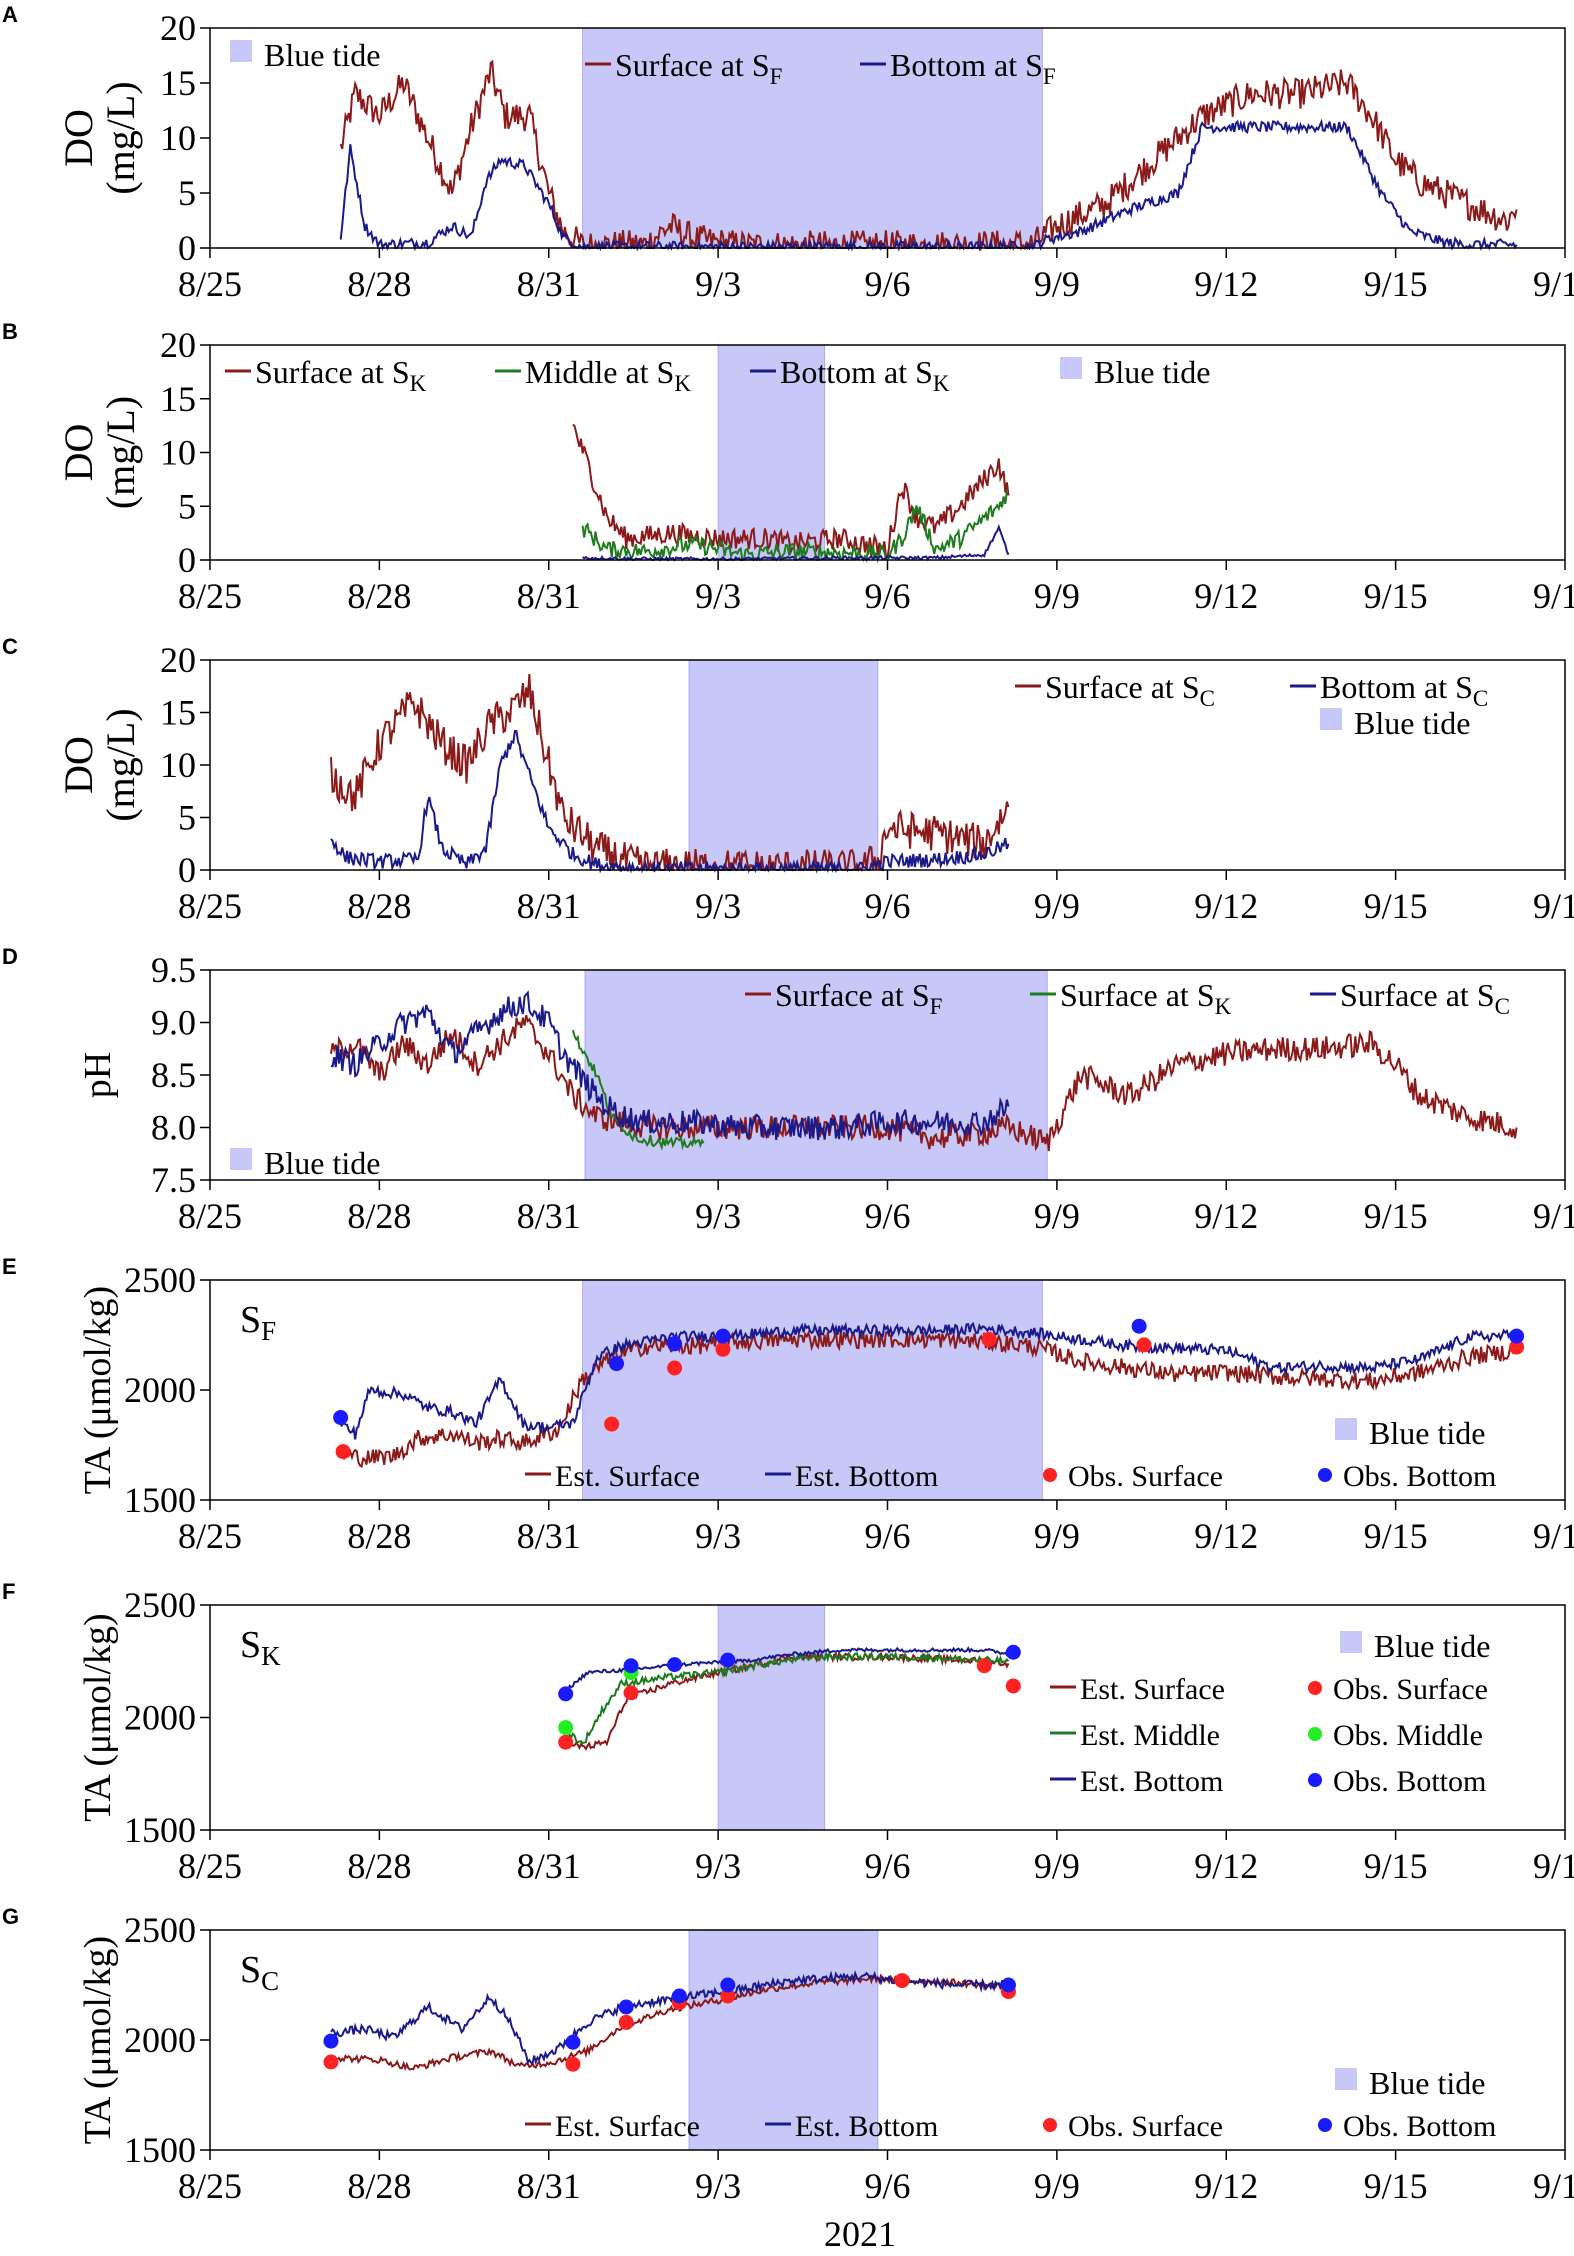  Describe the element at coordinates (549, 906) in the screenshot. I see `x-tick-label: 8/31` at that location.